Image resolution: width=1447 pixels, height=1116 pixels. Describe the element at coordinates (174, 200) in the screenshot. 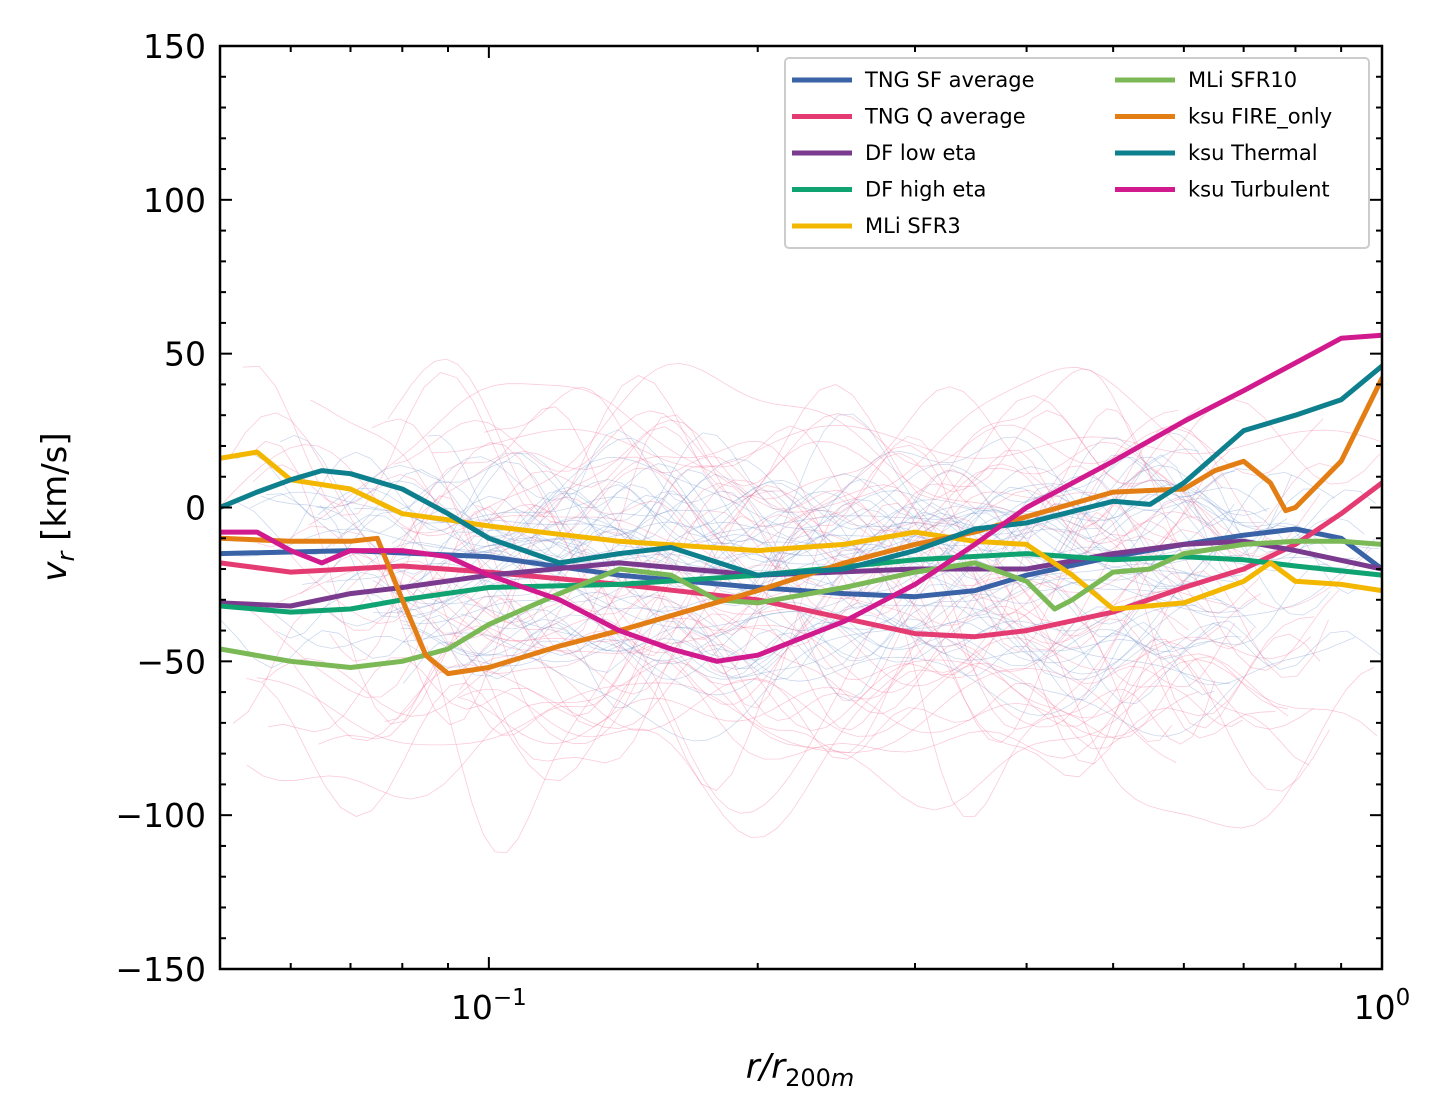

I see `y-tick-label: 100` at that location.